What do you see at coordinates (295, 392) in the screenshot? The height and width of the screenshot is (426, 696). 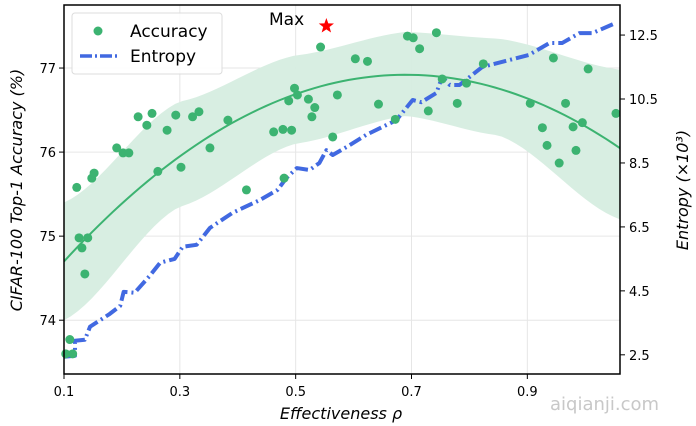 I see `x-tick-label: 0.5` at bounding box center [295, 392].